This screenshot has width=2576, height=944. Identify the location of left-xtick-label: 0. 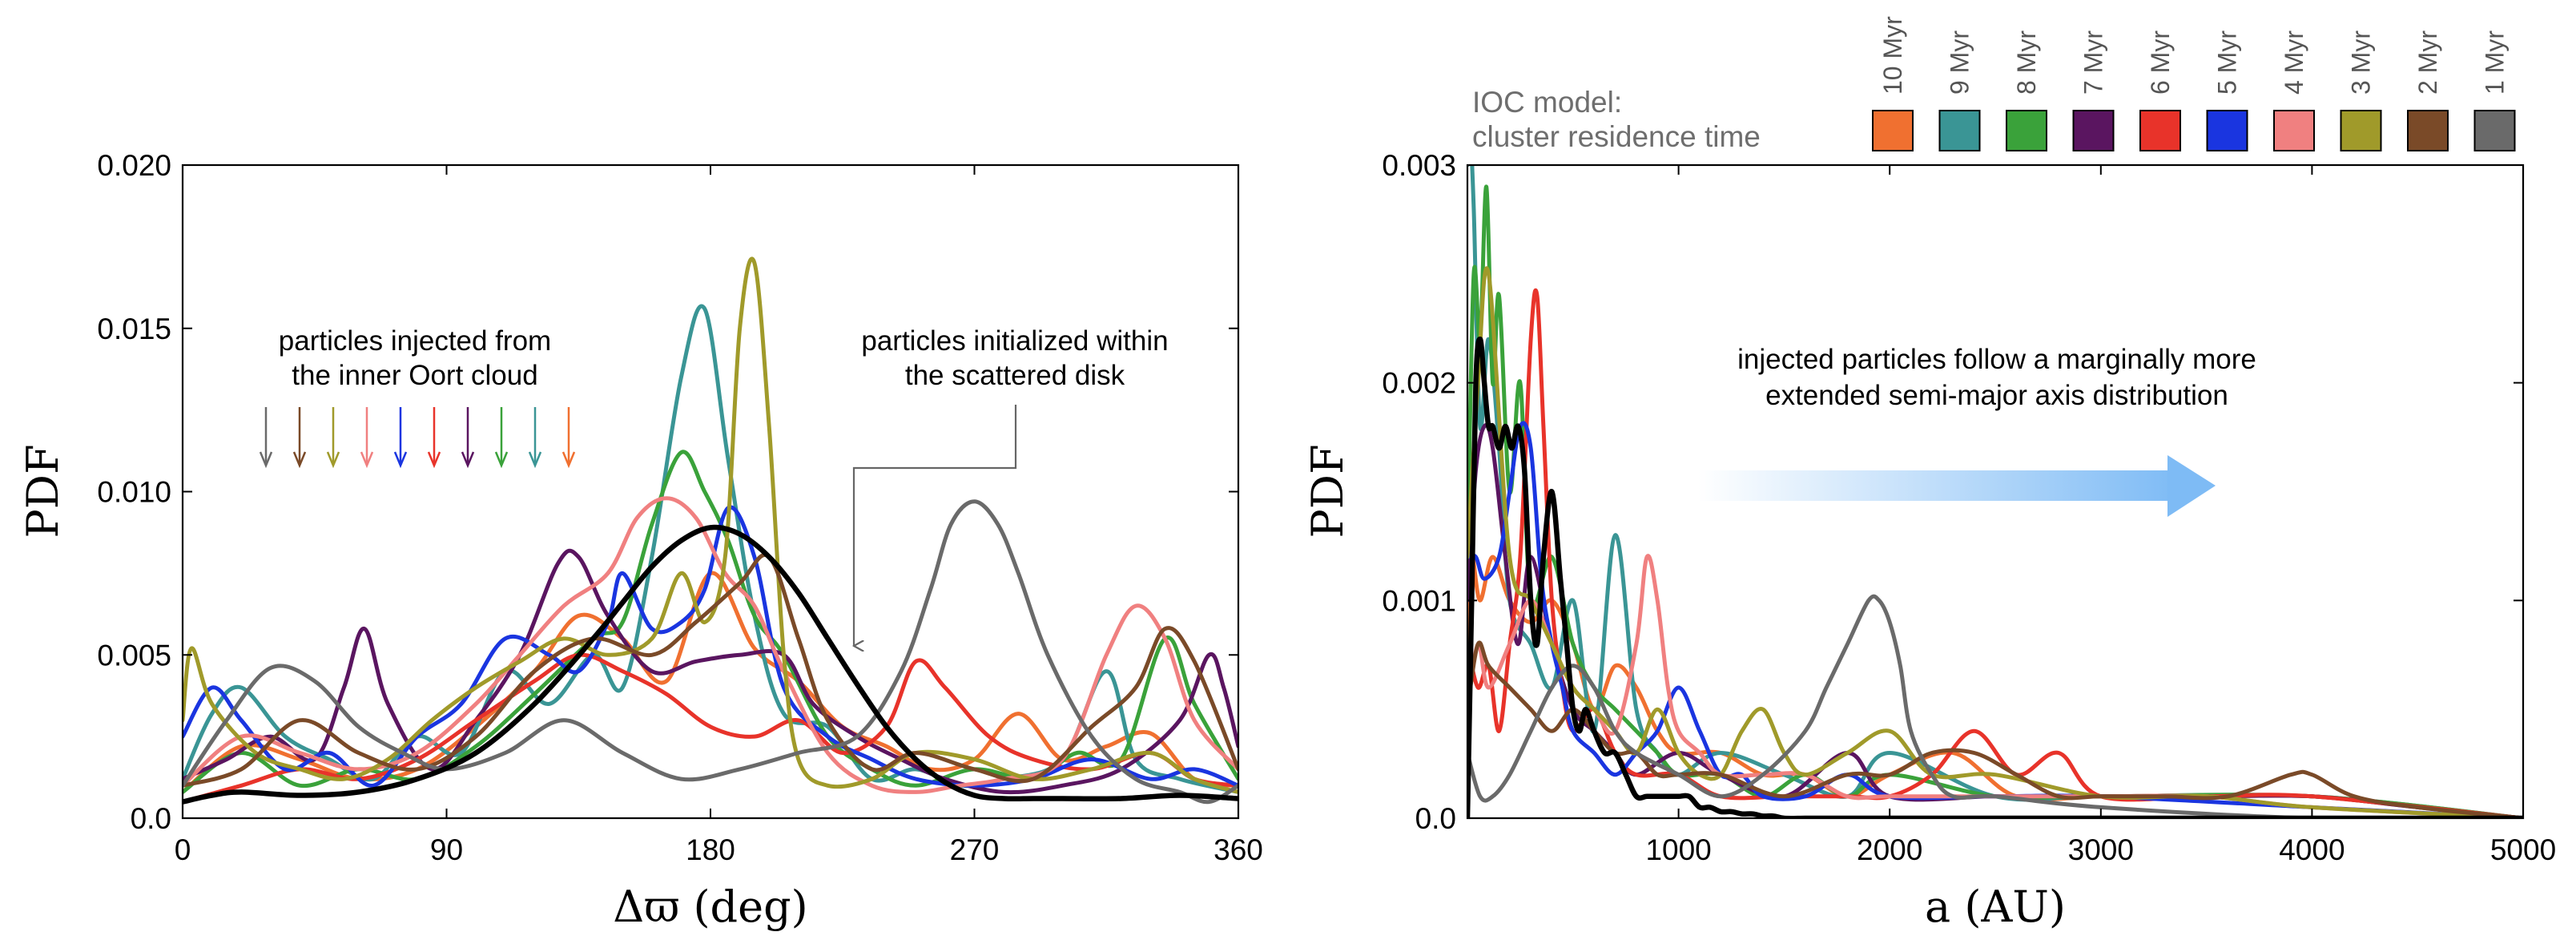
(183, 849).